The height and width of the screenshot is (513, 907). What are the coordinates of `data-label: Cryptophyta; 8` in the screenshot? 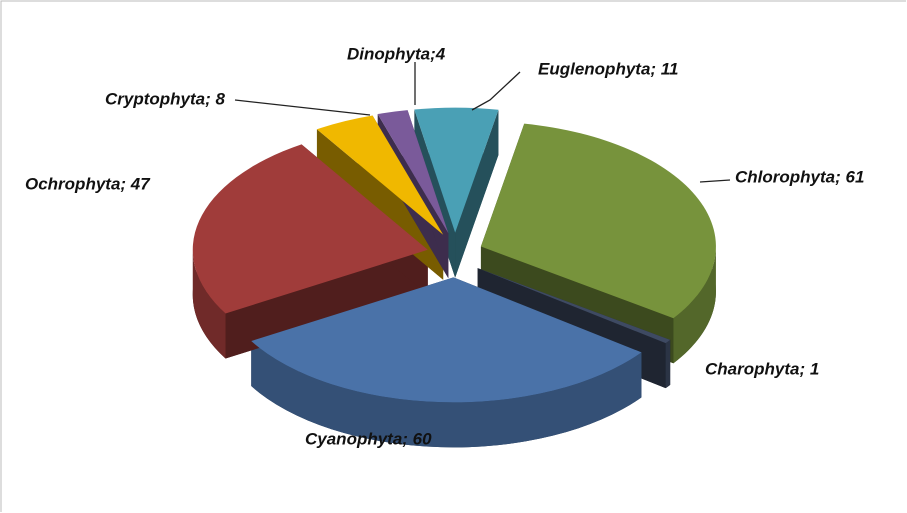 It's located at (165, 98).